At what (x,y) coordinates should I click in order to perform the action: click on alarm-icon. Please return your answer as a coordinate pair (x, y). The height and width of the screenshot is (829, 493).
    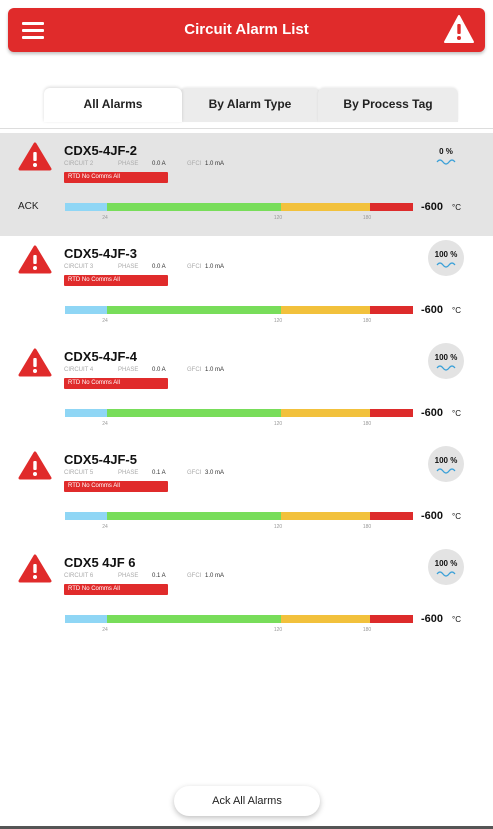
    Looking at the image, I should click on (459, 29).